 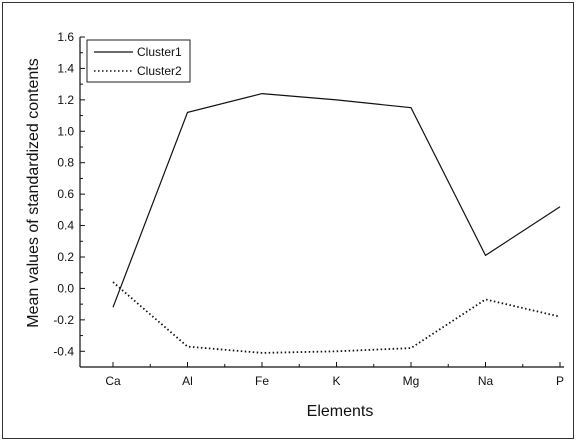 What do you see at coordinates (411, 381) in the screenshot?
I see `x-tick-label: Mg` at bounding box center [411, 381].